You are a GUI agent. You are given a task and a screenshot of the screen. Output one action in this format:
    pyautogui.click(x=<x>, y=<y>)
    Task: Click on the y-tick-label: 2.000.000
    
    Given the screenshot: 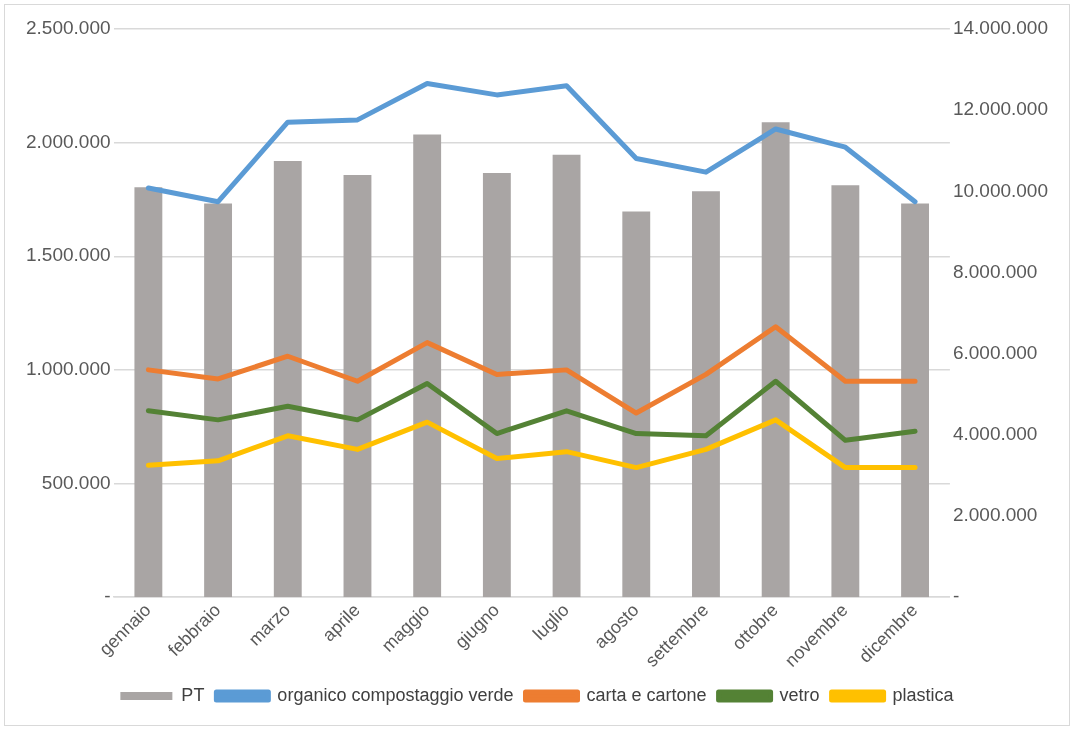 What is the action you would take?
    pyautogui.click(x=68, y=141)
    